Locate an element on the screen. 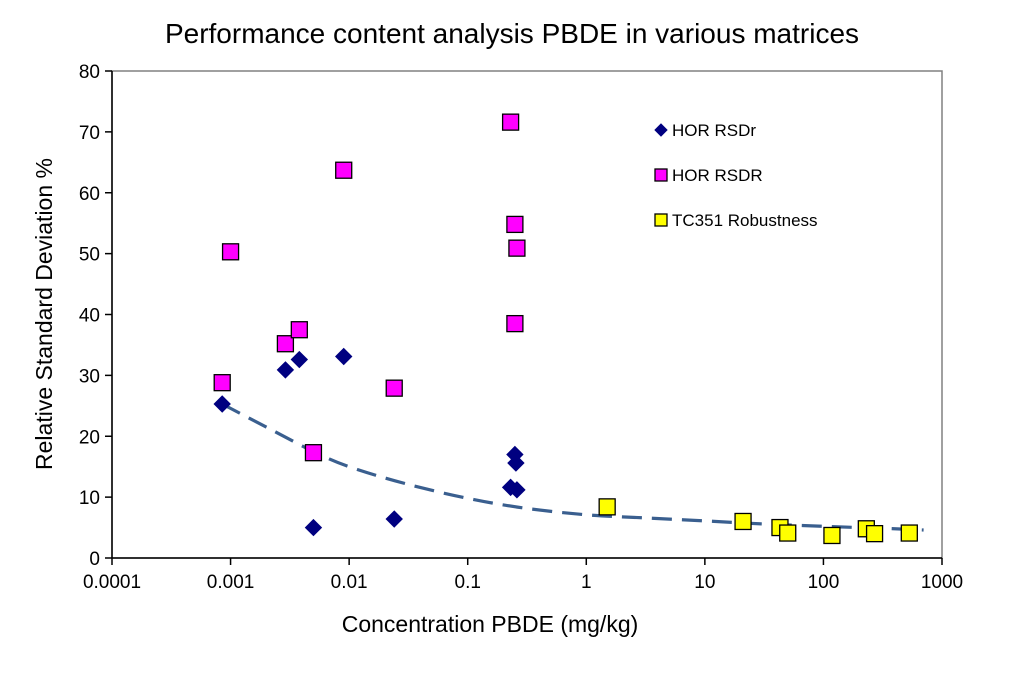  x-tick-label: 100 is located at coordinates (824, 582).